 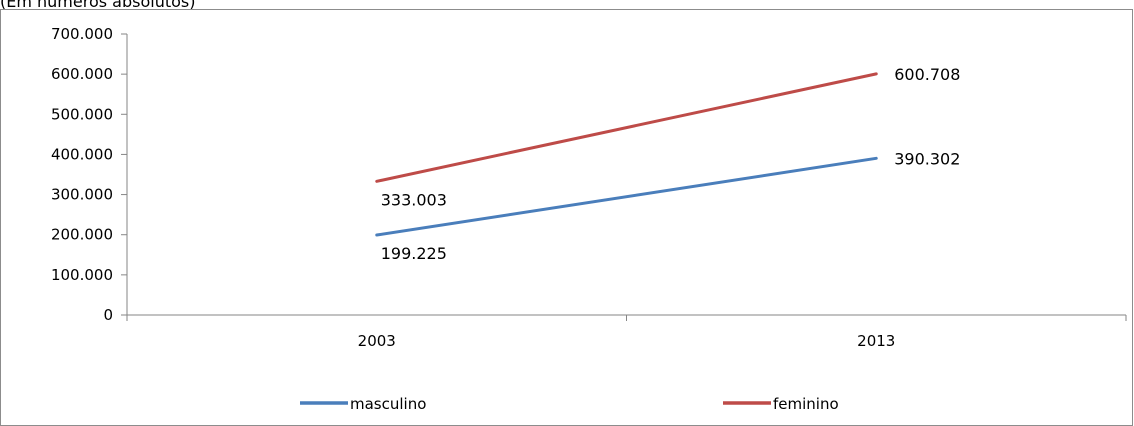 I want to click on y-tick-label: 500.000, so click(x=82, y=114).